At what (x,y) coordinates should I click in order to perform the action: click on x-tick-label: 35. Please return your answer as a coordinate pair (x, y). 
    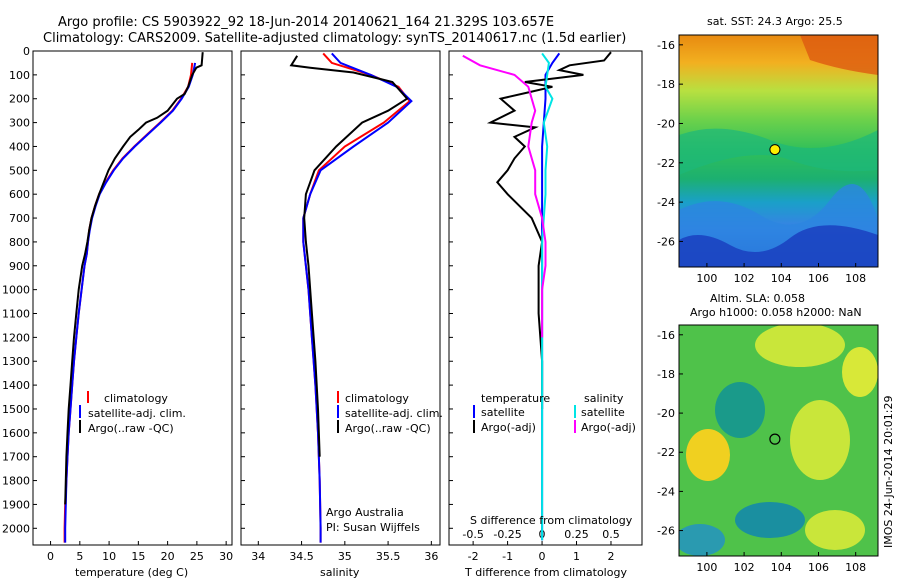
    Looking at the image, I should click on (345, 556).